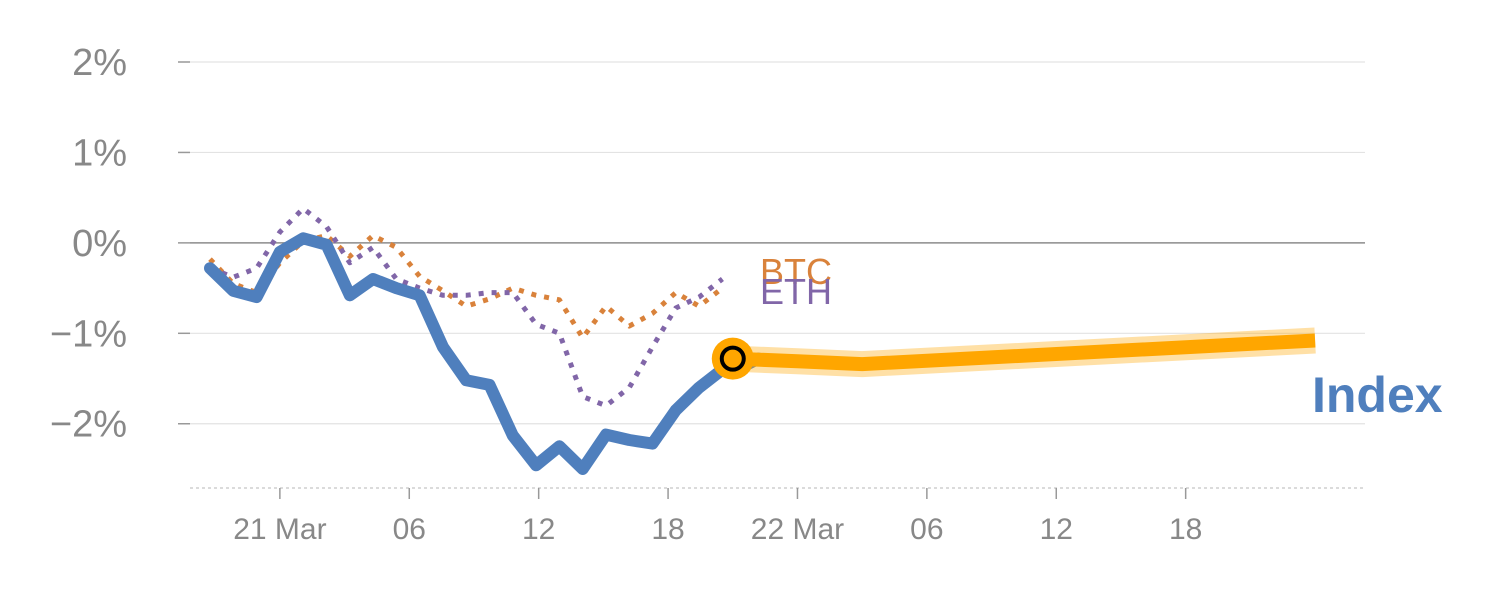  I want to click on y-axis: 2% 1% 0% −1% −2%, so click(120, 244).